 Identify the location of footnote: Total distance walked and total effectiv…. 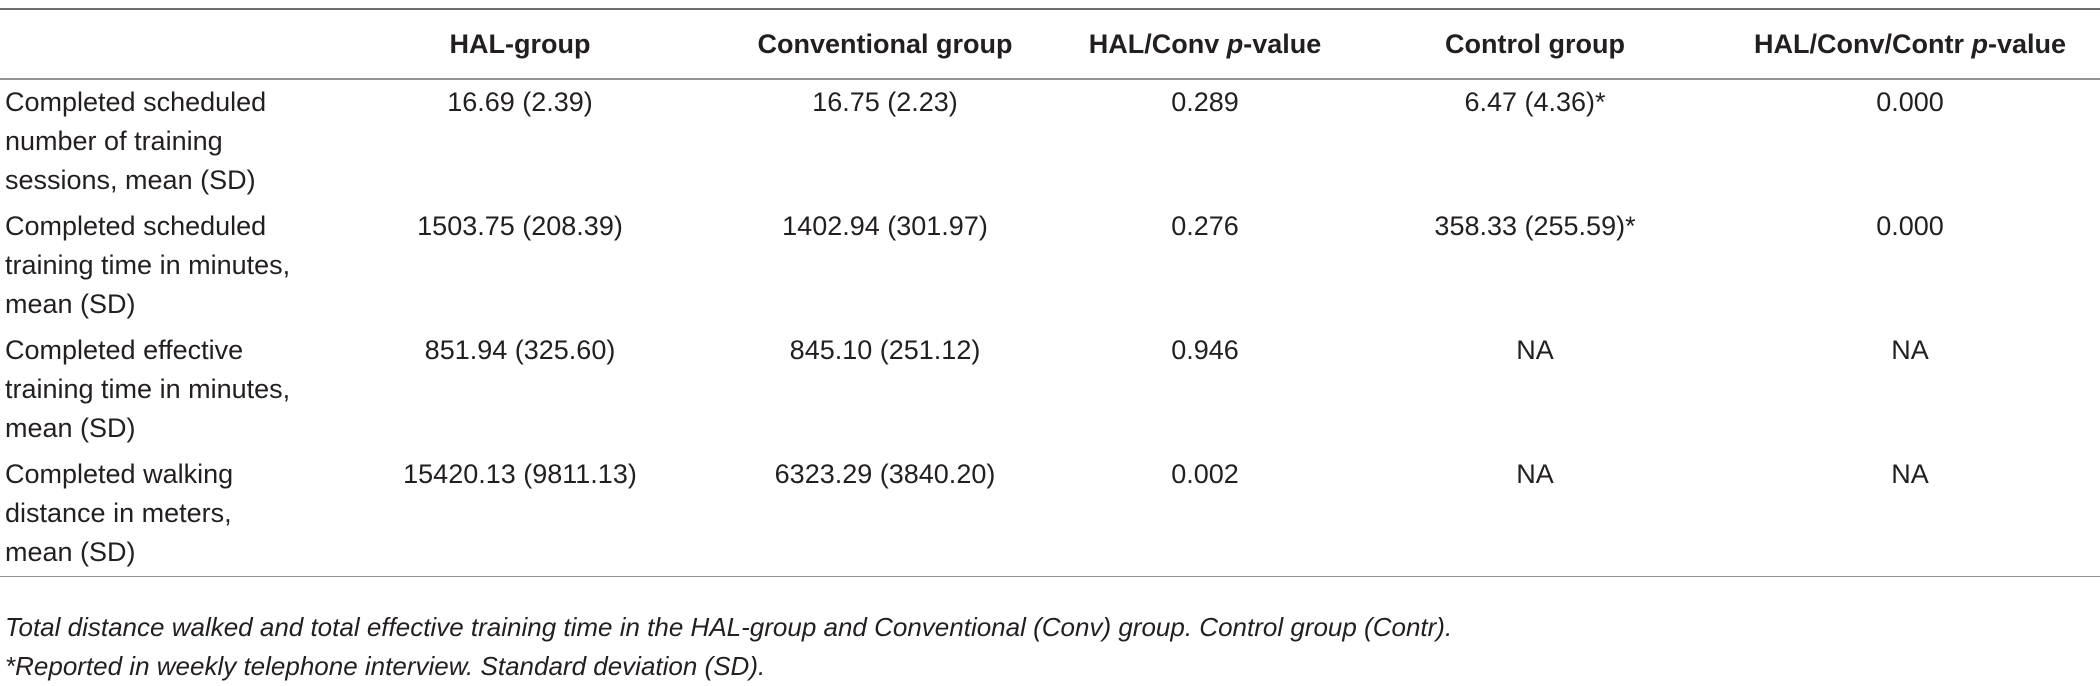
(729, 627).